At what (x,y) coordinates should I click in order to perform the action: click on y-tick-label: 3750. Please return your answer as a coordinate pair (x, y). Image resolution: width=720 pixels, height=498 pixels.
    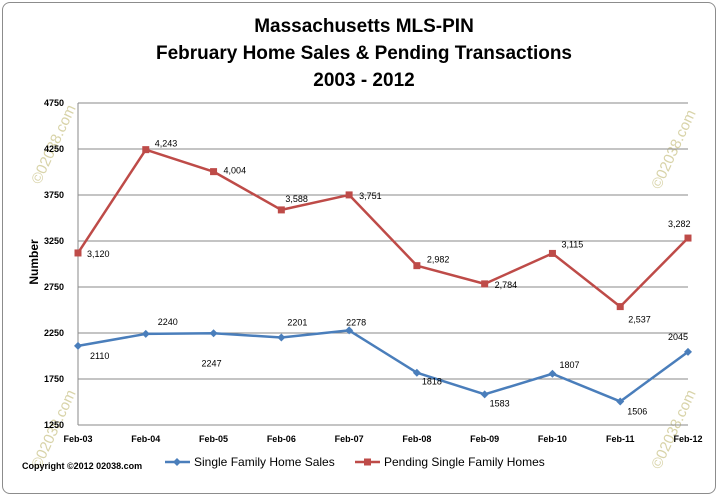
    Looking at the image, I should click on (54, 195).